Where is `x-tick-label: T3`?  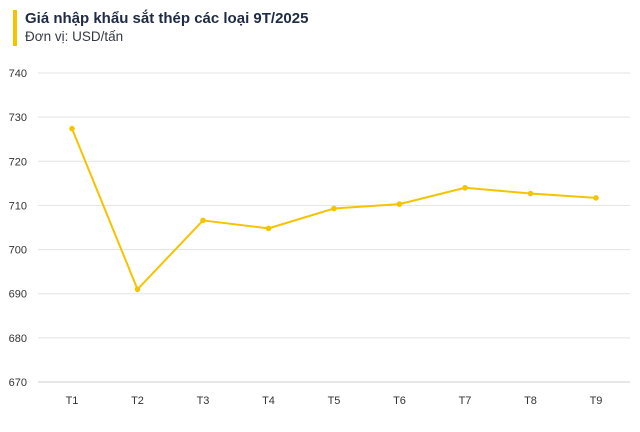 x-tick-label: T3 is located at coordinates (203, 401).